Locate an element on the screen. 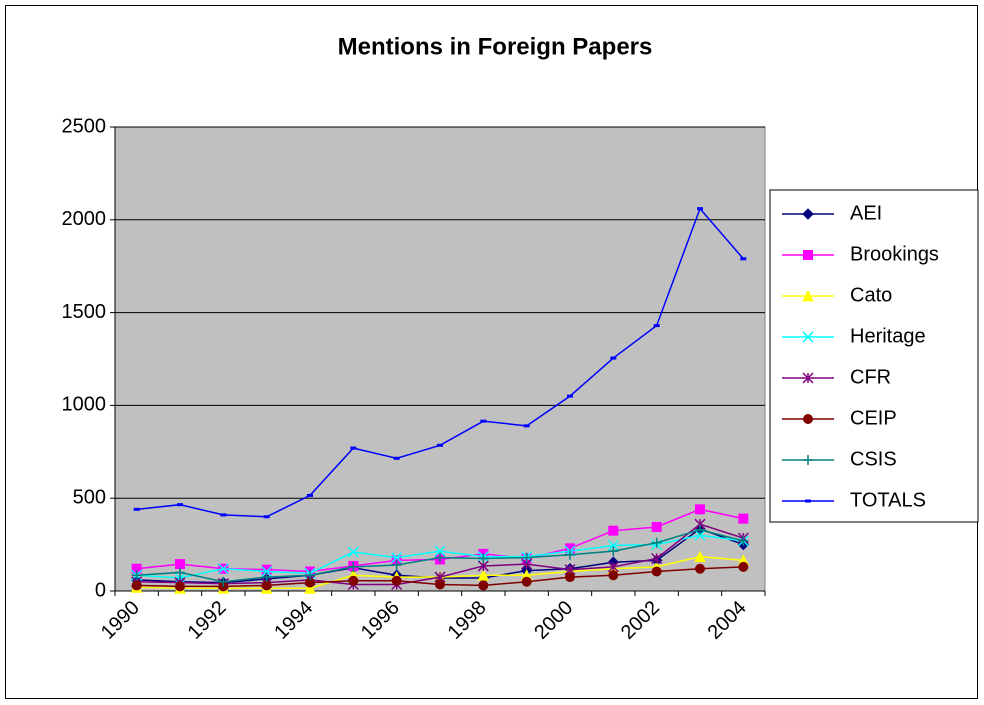 This screenshot has height=705, width=984. y-tick-label: 1500 is located at coordinates (84, 312).